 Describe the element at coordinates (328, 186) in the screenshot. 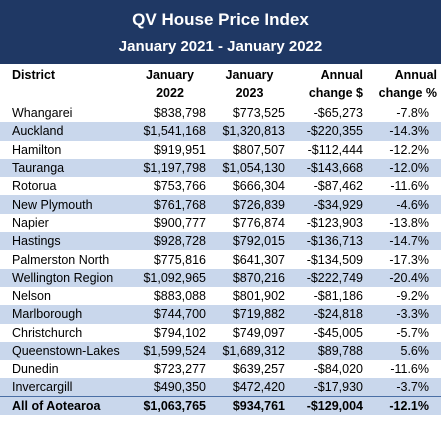

I see `cell-annual-change-dollar: -$87,462` at that location.